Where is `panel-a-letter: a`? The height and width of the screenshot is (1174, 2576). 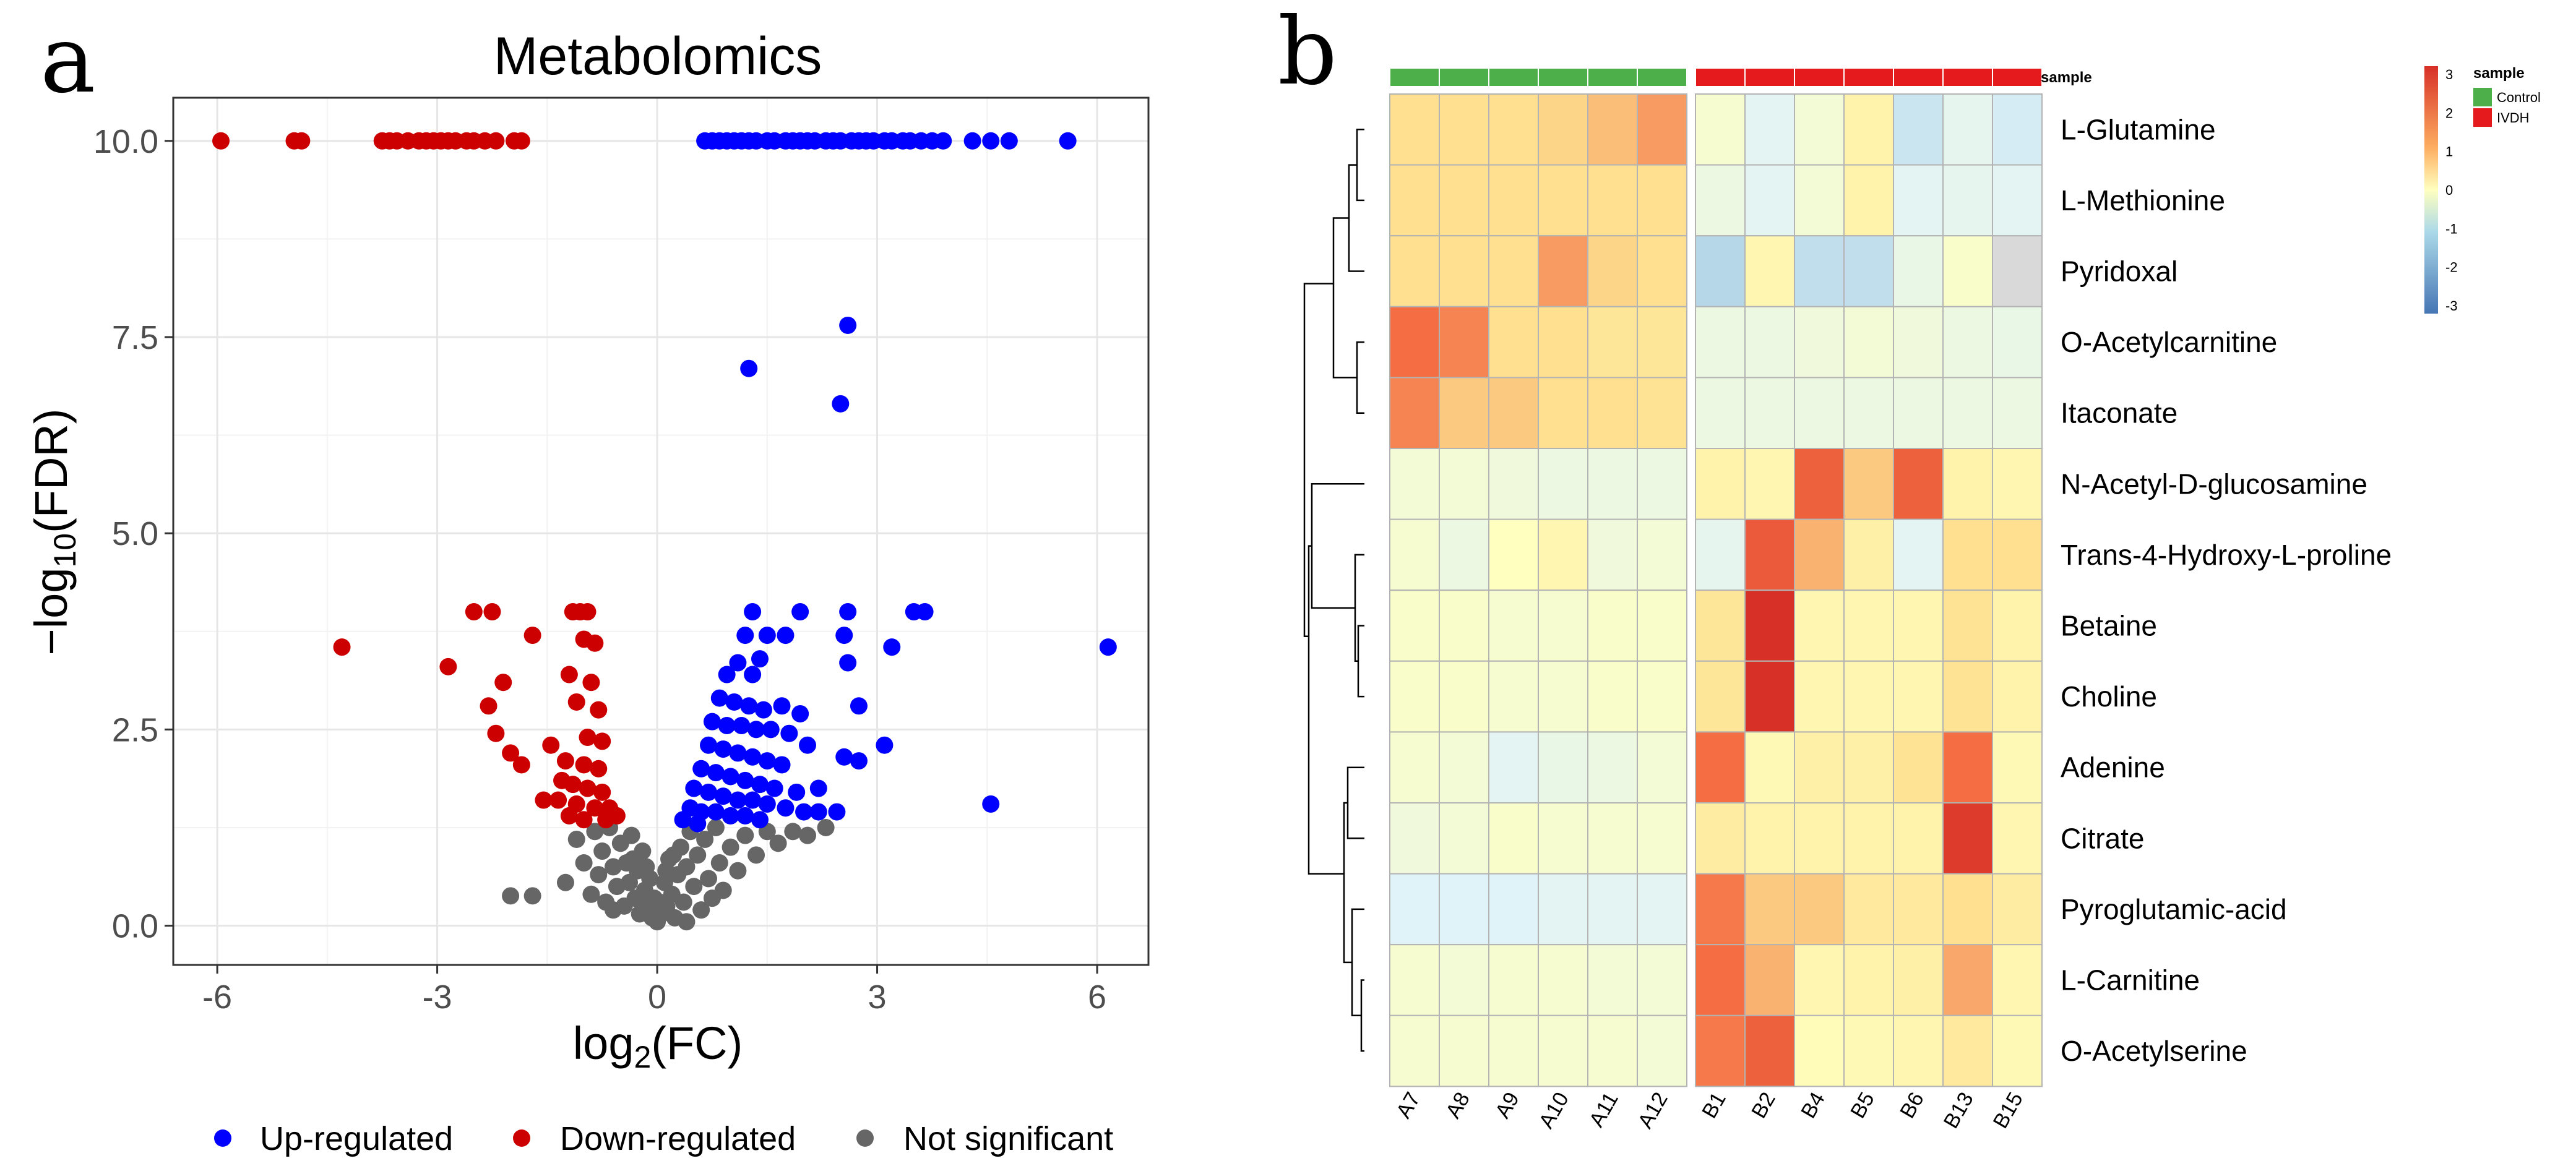 panel-a-letter: a is located at coordinates (67, 60).